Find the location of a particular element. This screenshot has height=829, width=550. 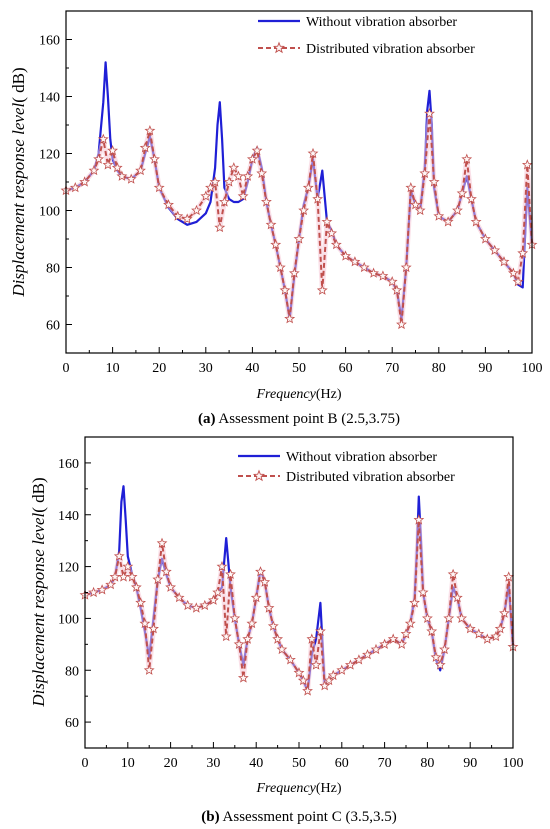

panel-b-legend-star-shape is located at coordinates (259, 475).